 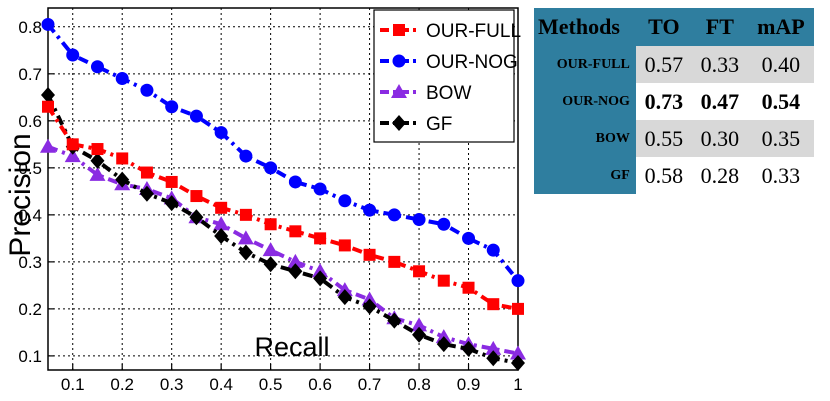 I want to click on cell-to: 0.55, so click(x=663, y=138).